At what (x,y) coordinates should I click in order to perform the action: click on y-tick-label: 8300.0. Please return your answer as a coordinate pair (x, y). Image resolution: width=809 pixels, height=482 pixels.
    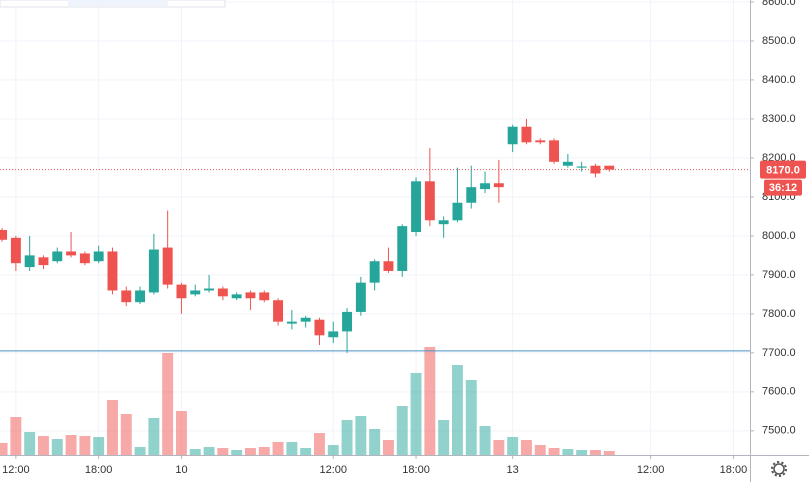
    Looking at the image, I should click on (779, 119).